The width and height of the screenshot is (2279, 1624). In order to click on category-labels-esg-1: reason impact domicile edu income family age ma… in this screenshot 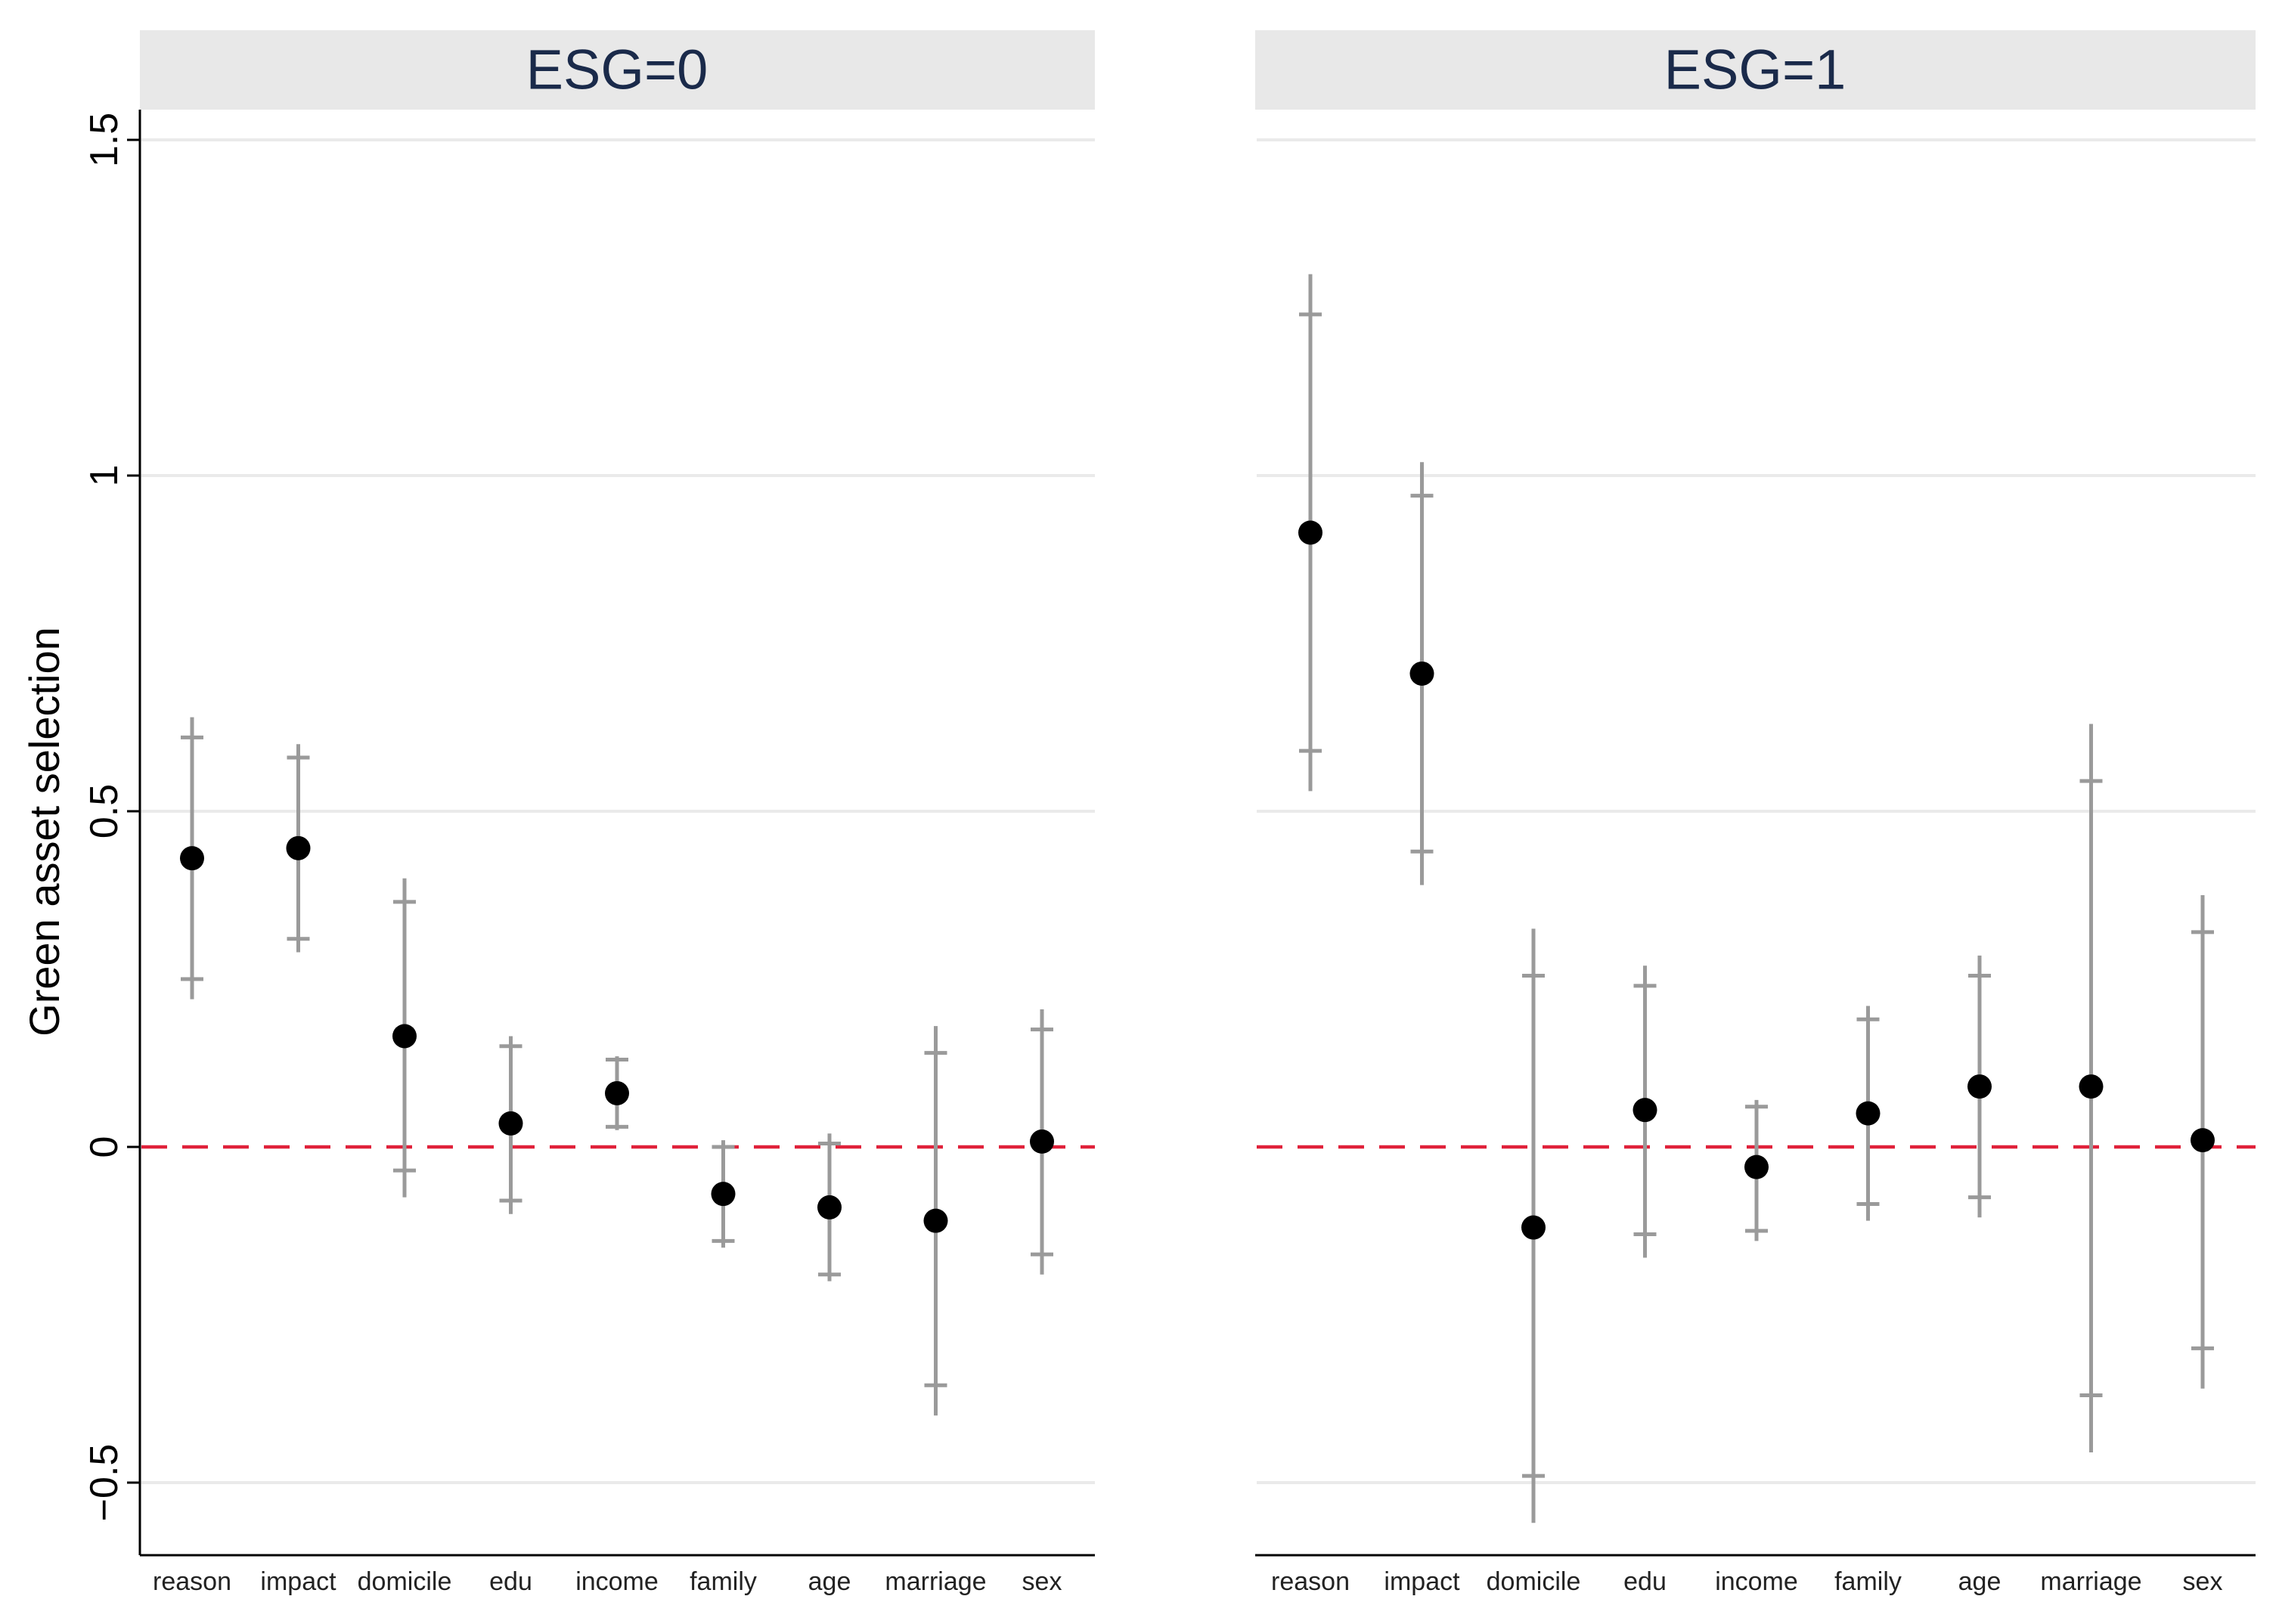, I will do `click(1746, 1581)`.